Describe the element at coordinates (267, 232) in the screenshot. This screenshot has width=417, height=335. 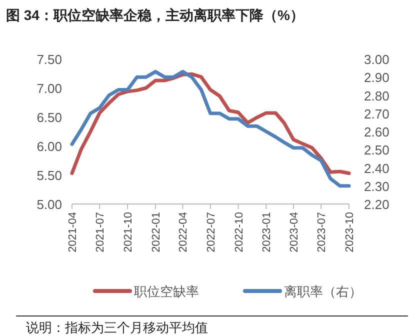
I see `x-tick-label: 2023-01` at that location.